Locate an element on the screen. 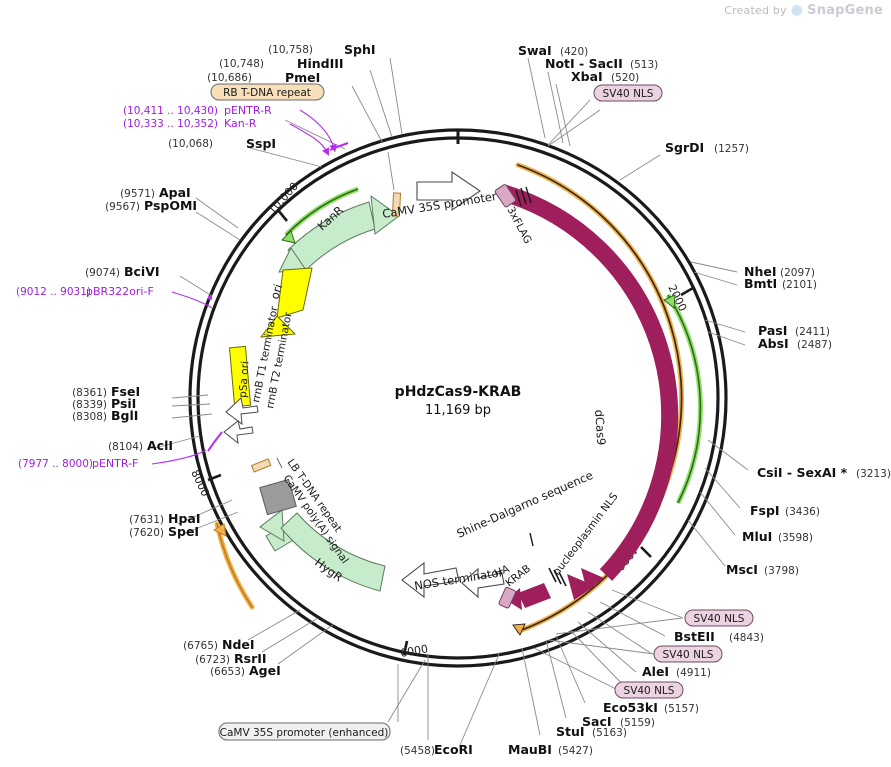  enzyme-pos-bmti: (2101) is located at coordinates (799, 285).